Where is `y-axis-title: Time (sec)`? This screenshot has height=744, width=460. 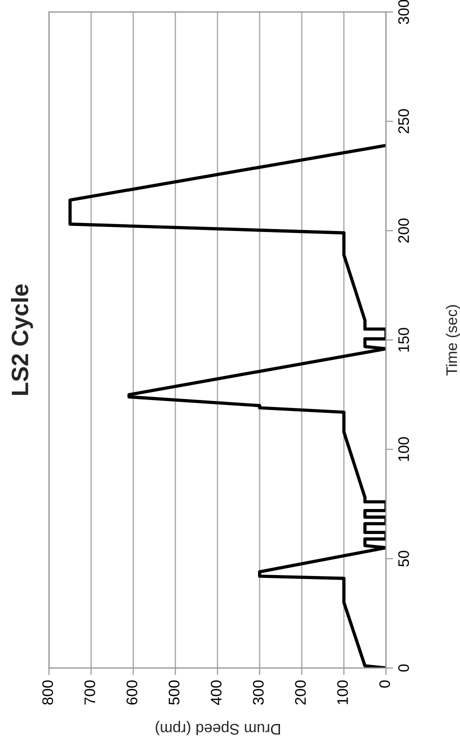 y-axis-title: Time (sec) is located at coordinates (453, 340).